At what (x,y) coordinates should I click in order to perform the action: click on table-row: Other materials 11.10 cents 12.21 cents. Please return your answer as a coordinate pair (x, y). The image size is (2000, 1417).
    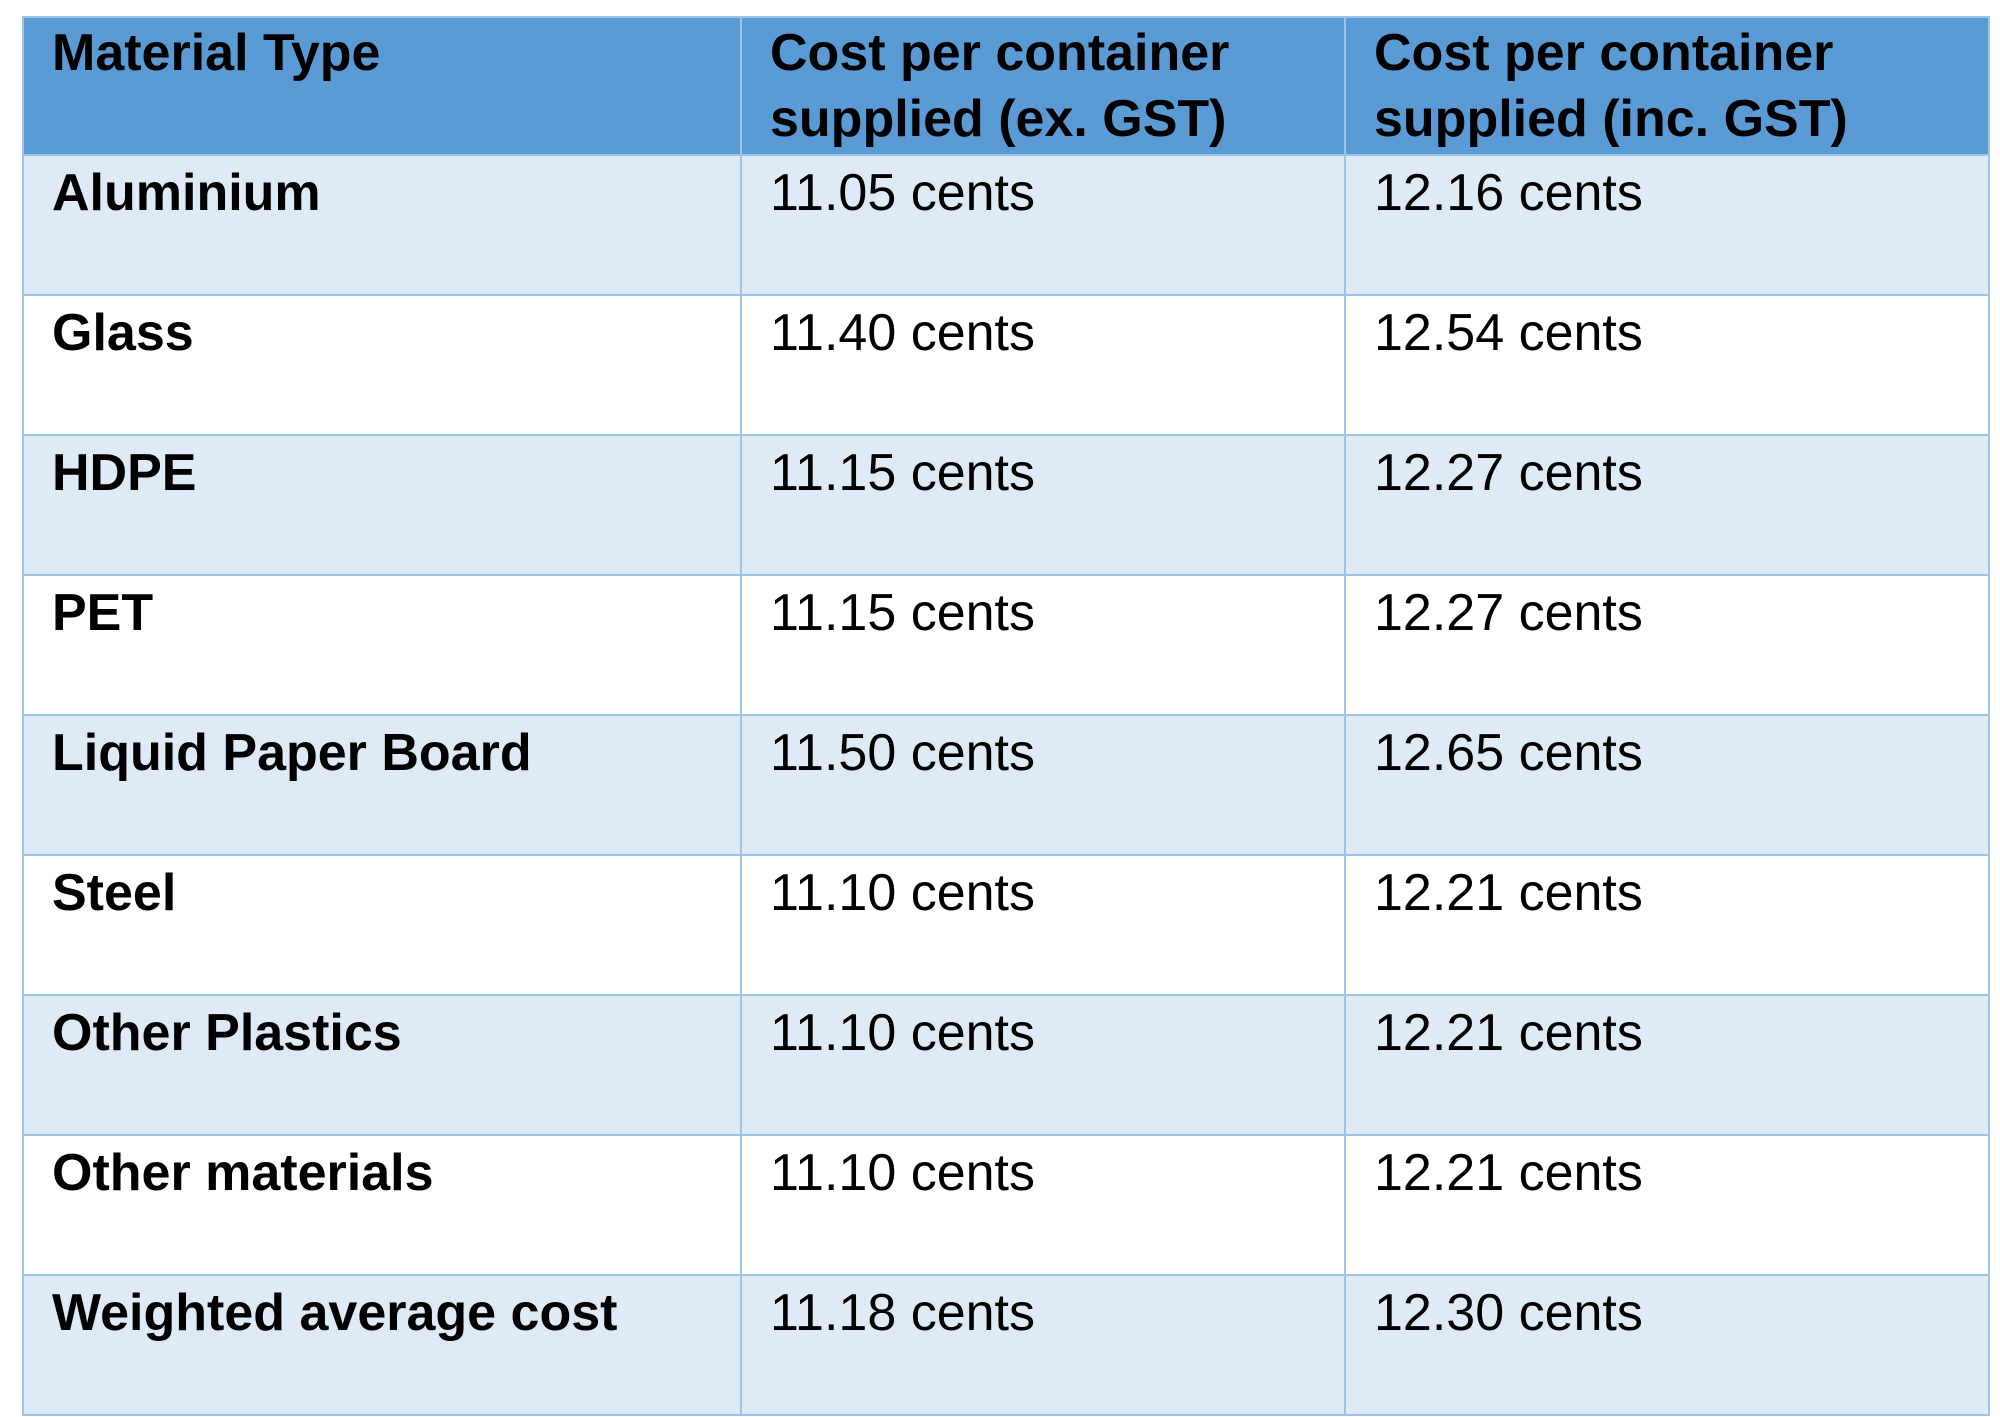
    Looking at the image, I should click on (1006, 1205).